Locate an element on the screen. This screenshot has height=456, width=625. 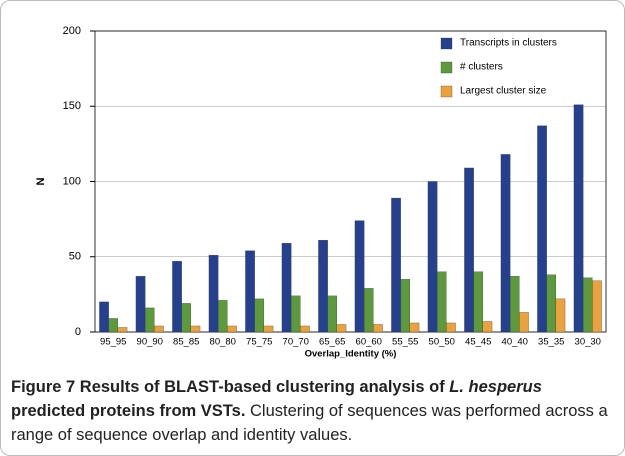
x-tick-label: 90_90 is located at coordinates (150, 342).